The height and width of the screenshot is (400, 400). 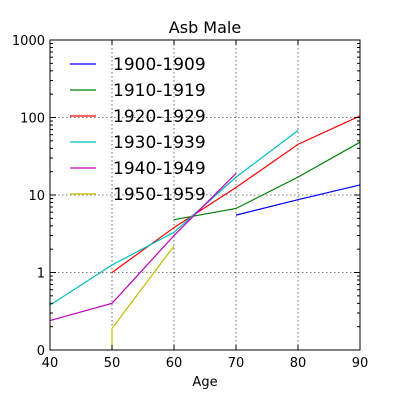 I want to click on y-tick-label: 10, so click(x=36, y=196).